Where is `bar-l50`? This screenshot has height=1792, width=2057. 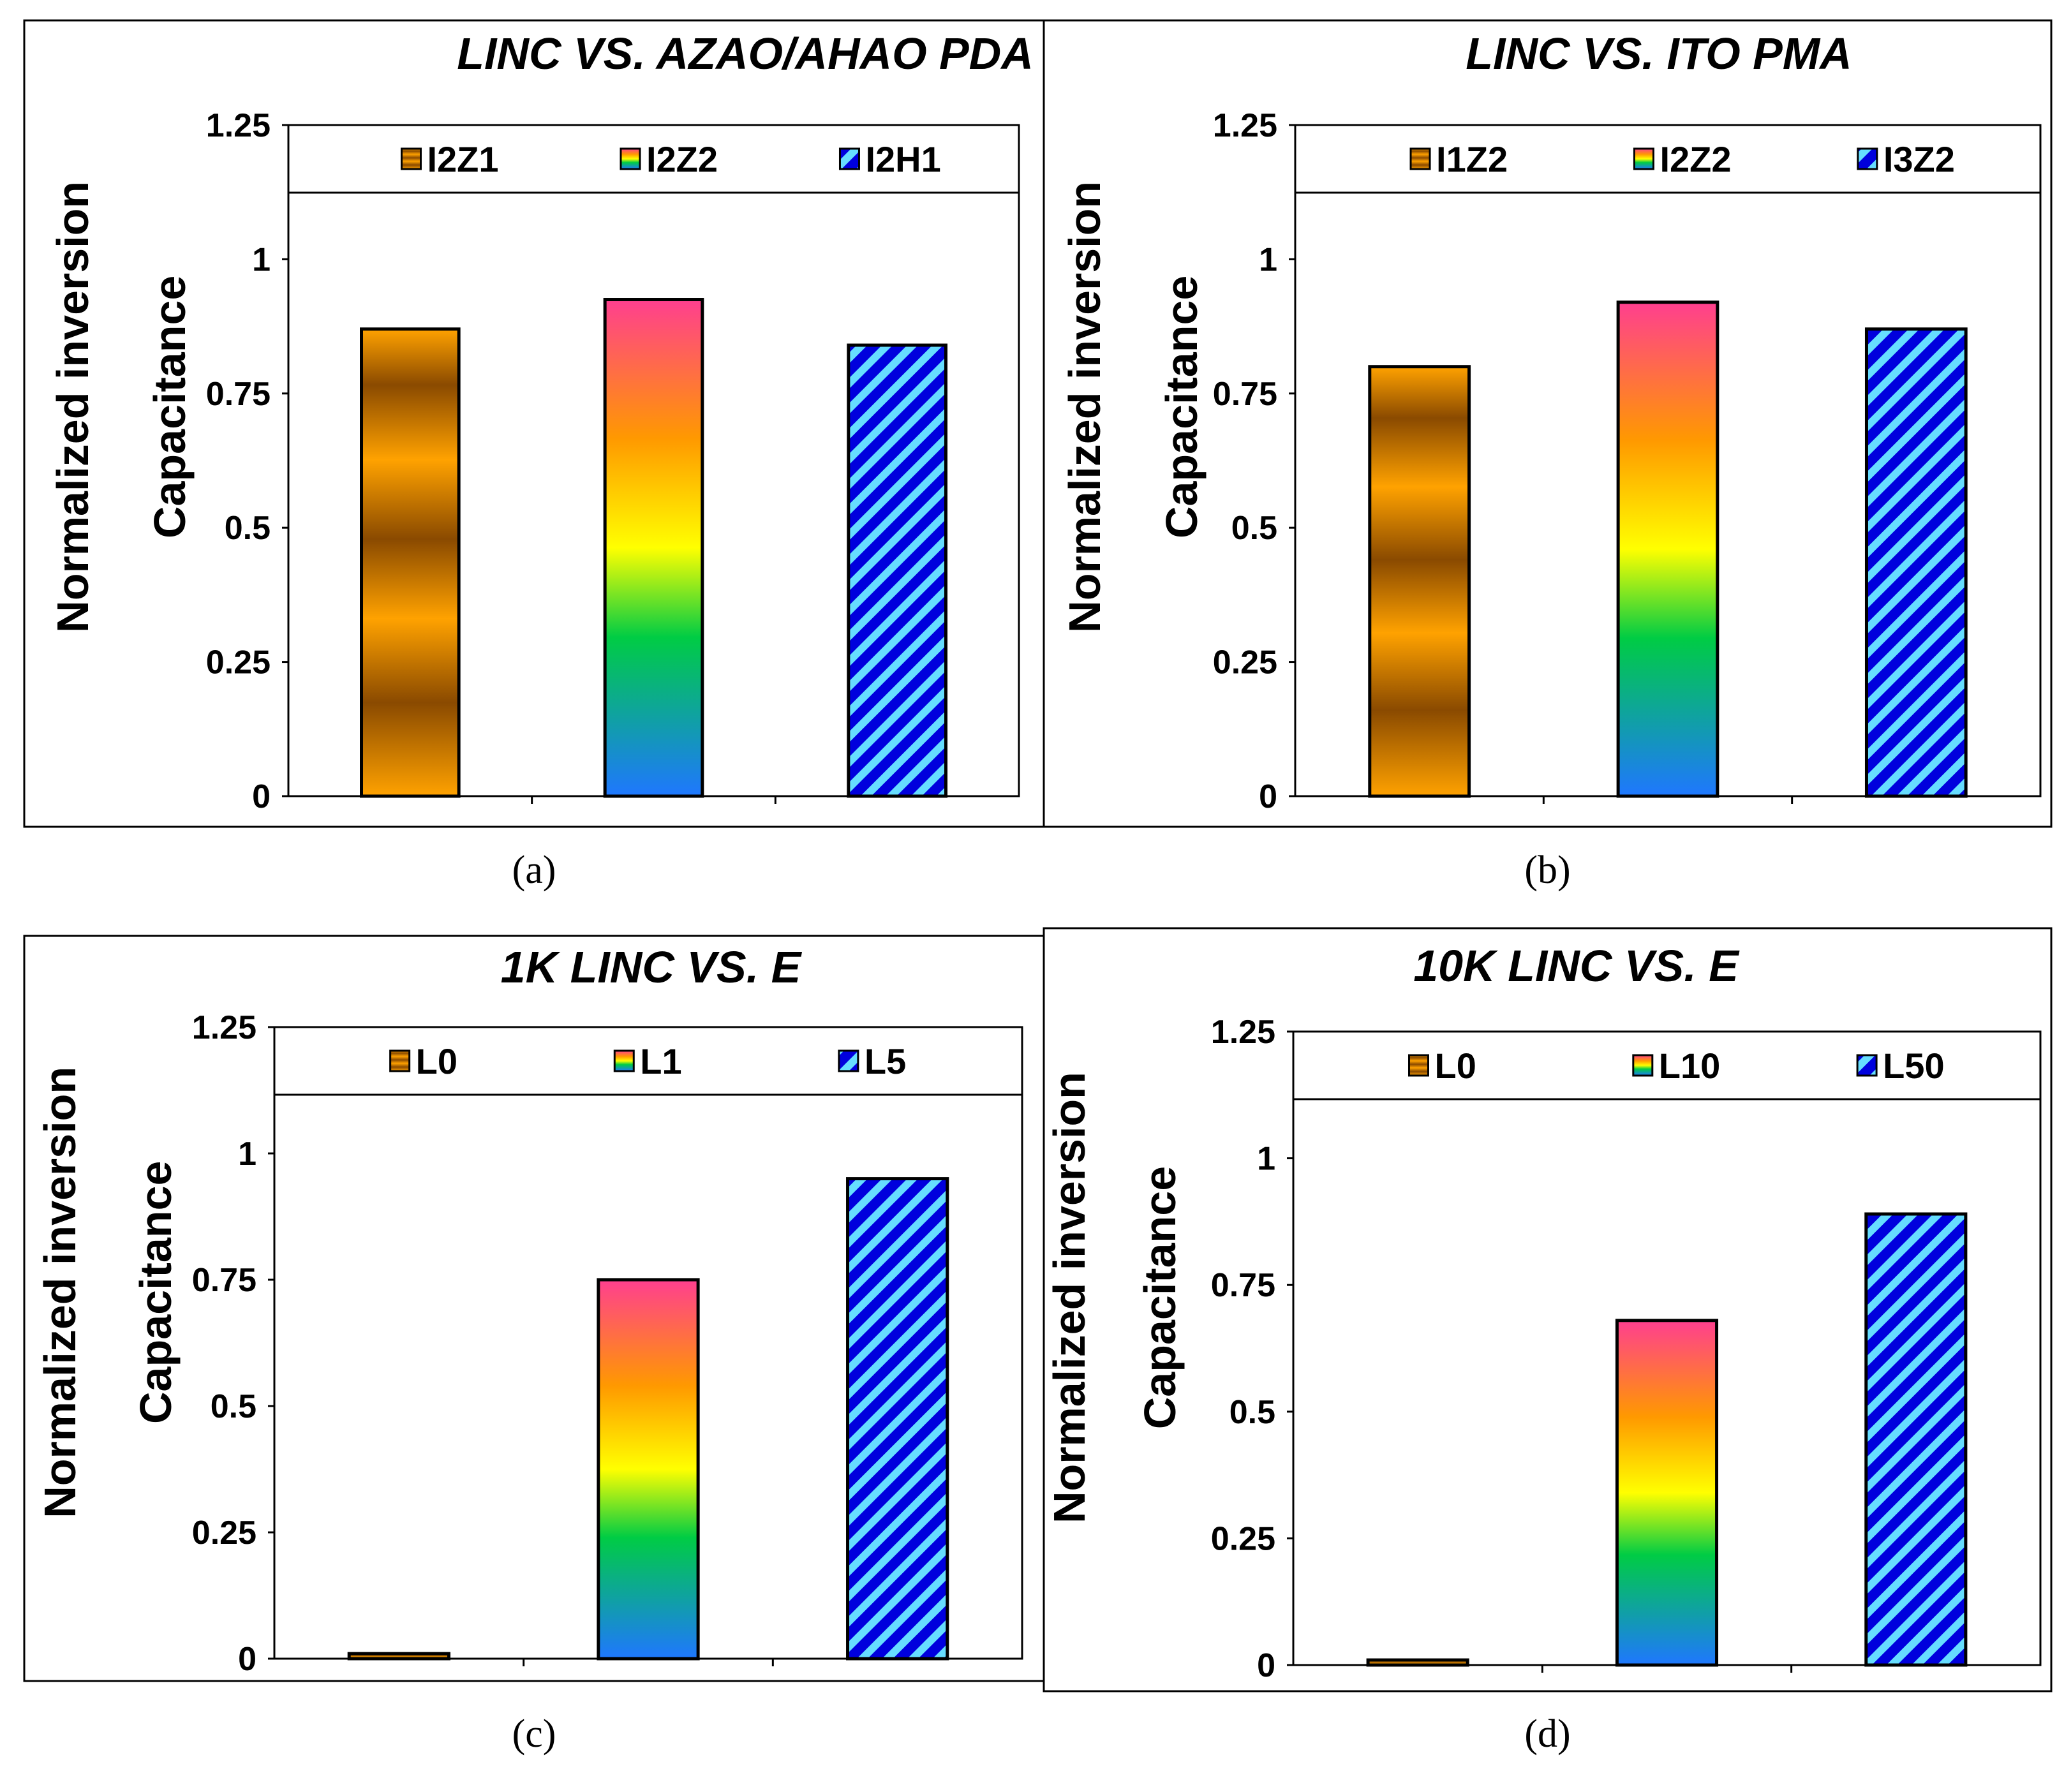
bar-l50 is located at coordinates (1916, 1439).